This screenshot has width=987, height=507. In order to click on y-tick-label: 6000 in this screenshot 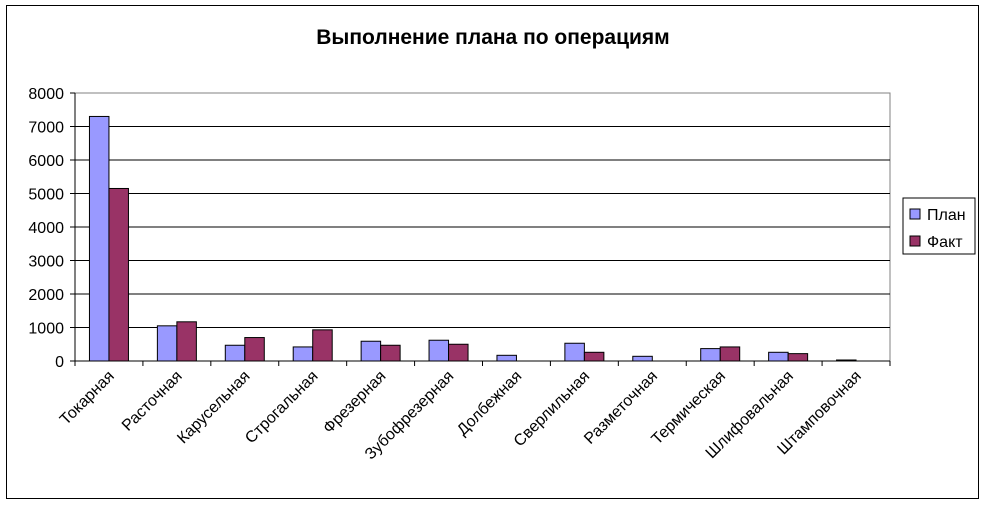, I will do `click(46, 161)`.